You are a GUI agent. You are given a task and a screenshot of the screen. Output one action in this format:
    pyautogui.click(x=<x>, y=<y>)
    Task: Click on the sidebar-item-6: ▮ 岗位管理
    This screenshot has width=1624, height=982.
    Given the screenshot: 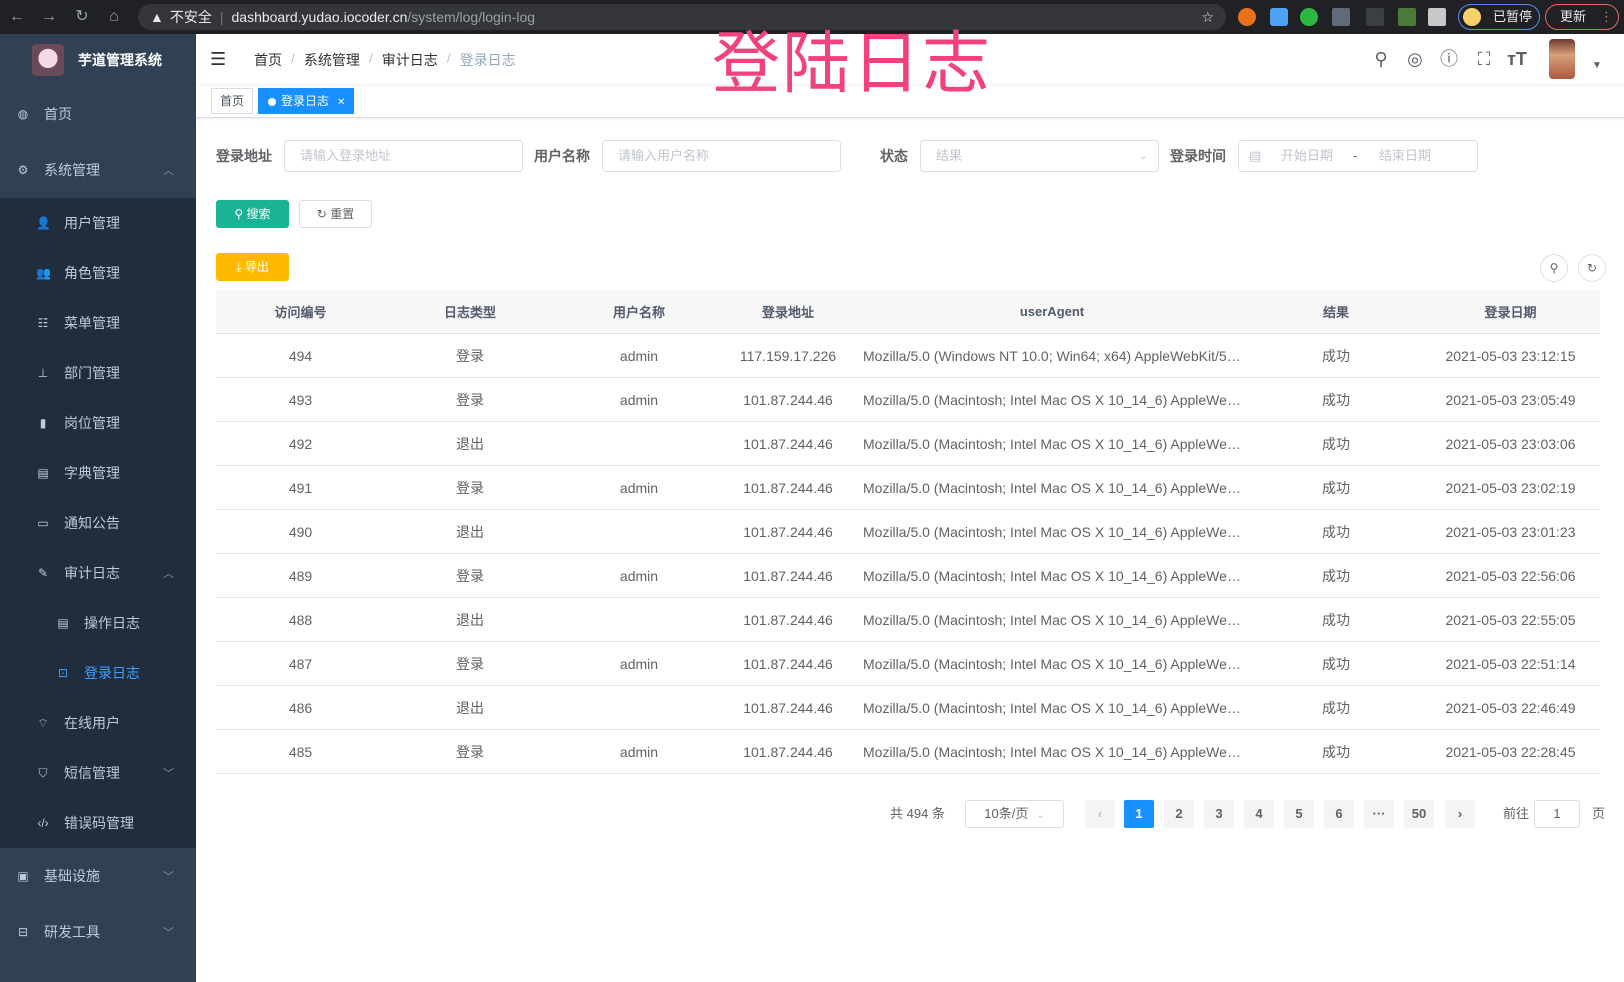 What is the action you would take?
    pyautogui.click(x=98, y=423)
    